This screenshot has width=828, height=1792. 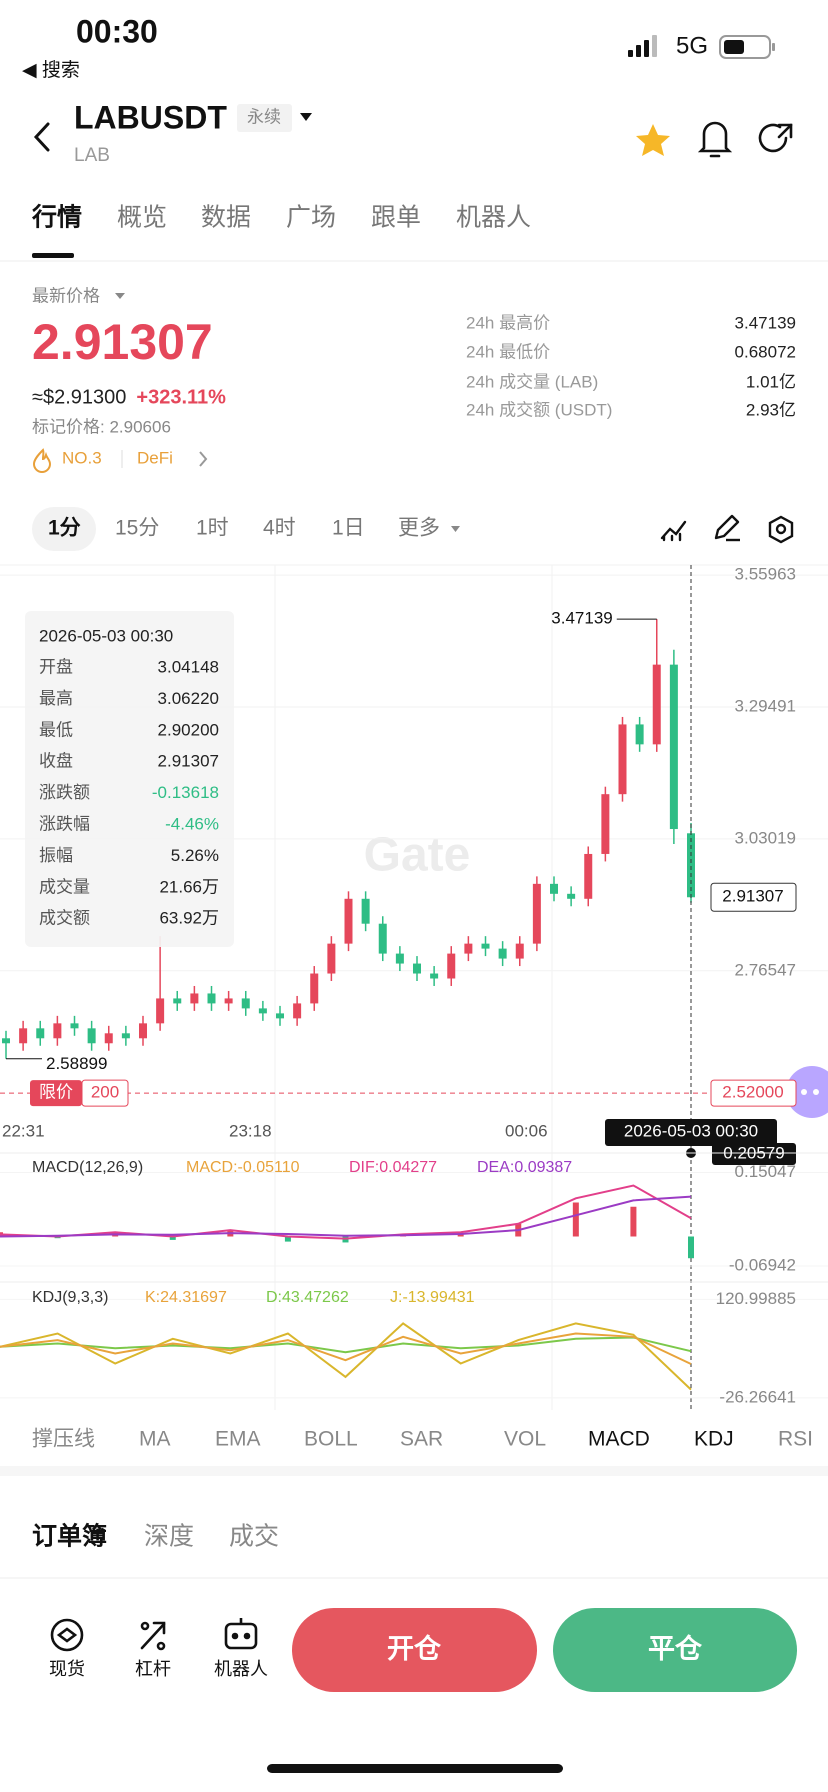 I want to click on tooltip-value: 21.66万, so click(x=189, y=886).